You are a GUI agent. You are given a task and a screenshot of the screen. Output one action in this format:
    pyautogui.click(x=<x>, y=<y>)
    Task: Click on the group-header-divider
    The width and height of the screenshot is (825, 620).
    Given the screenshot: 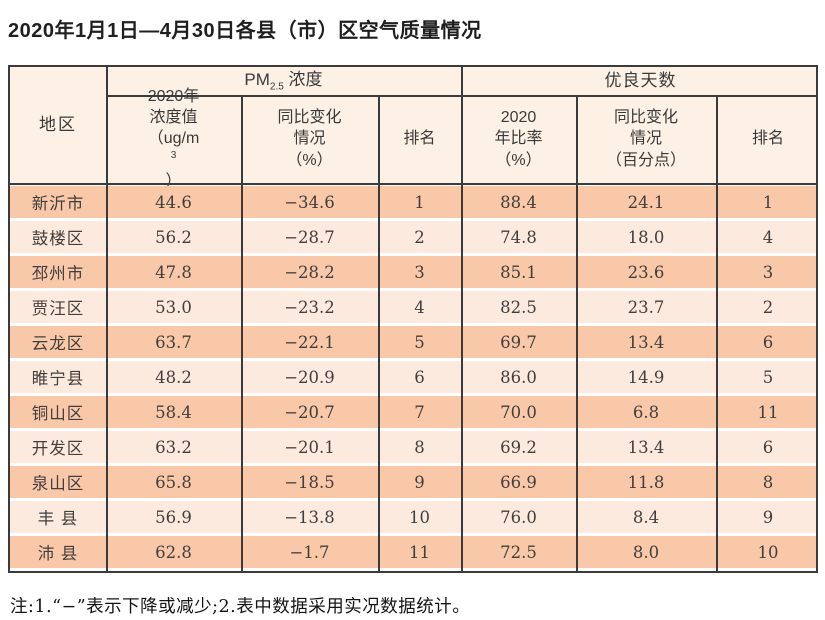 What is the action you would take?
    pyautogui.click(x=461, y=96)
    